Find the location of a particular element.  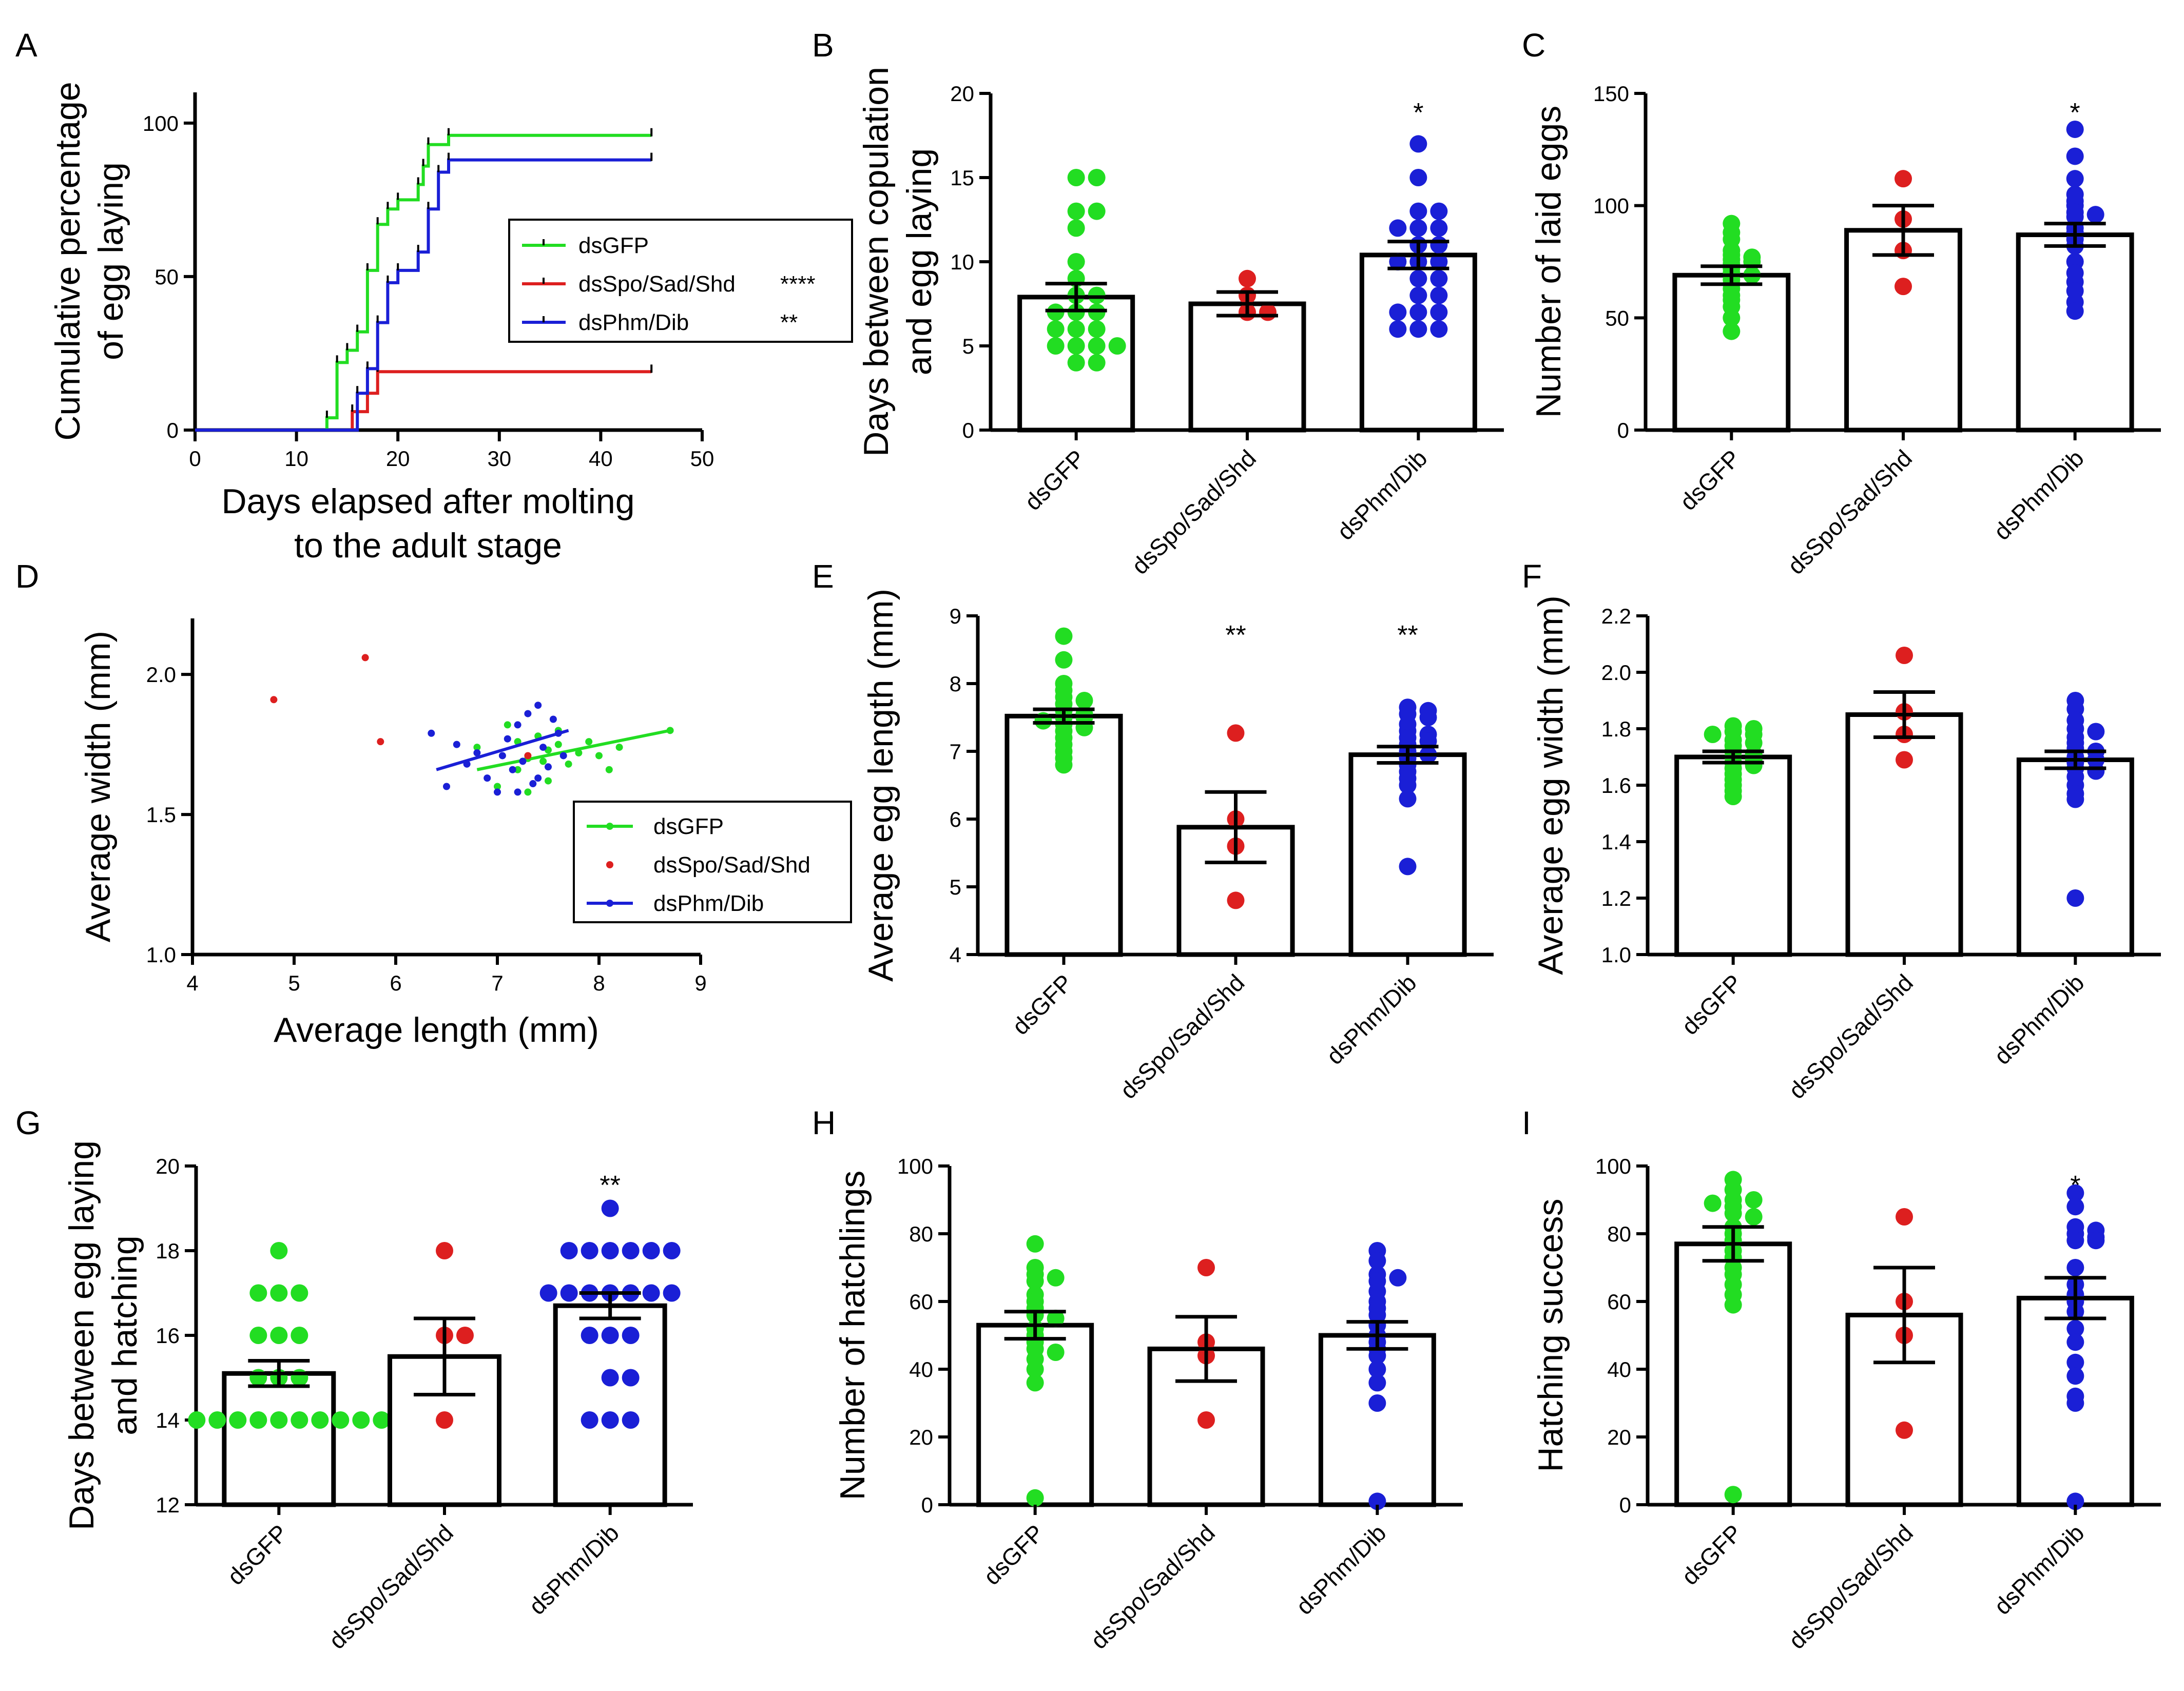

bar-dsGFP is located at coordinates (279, 1439).